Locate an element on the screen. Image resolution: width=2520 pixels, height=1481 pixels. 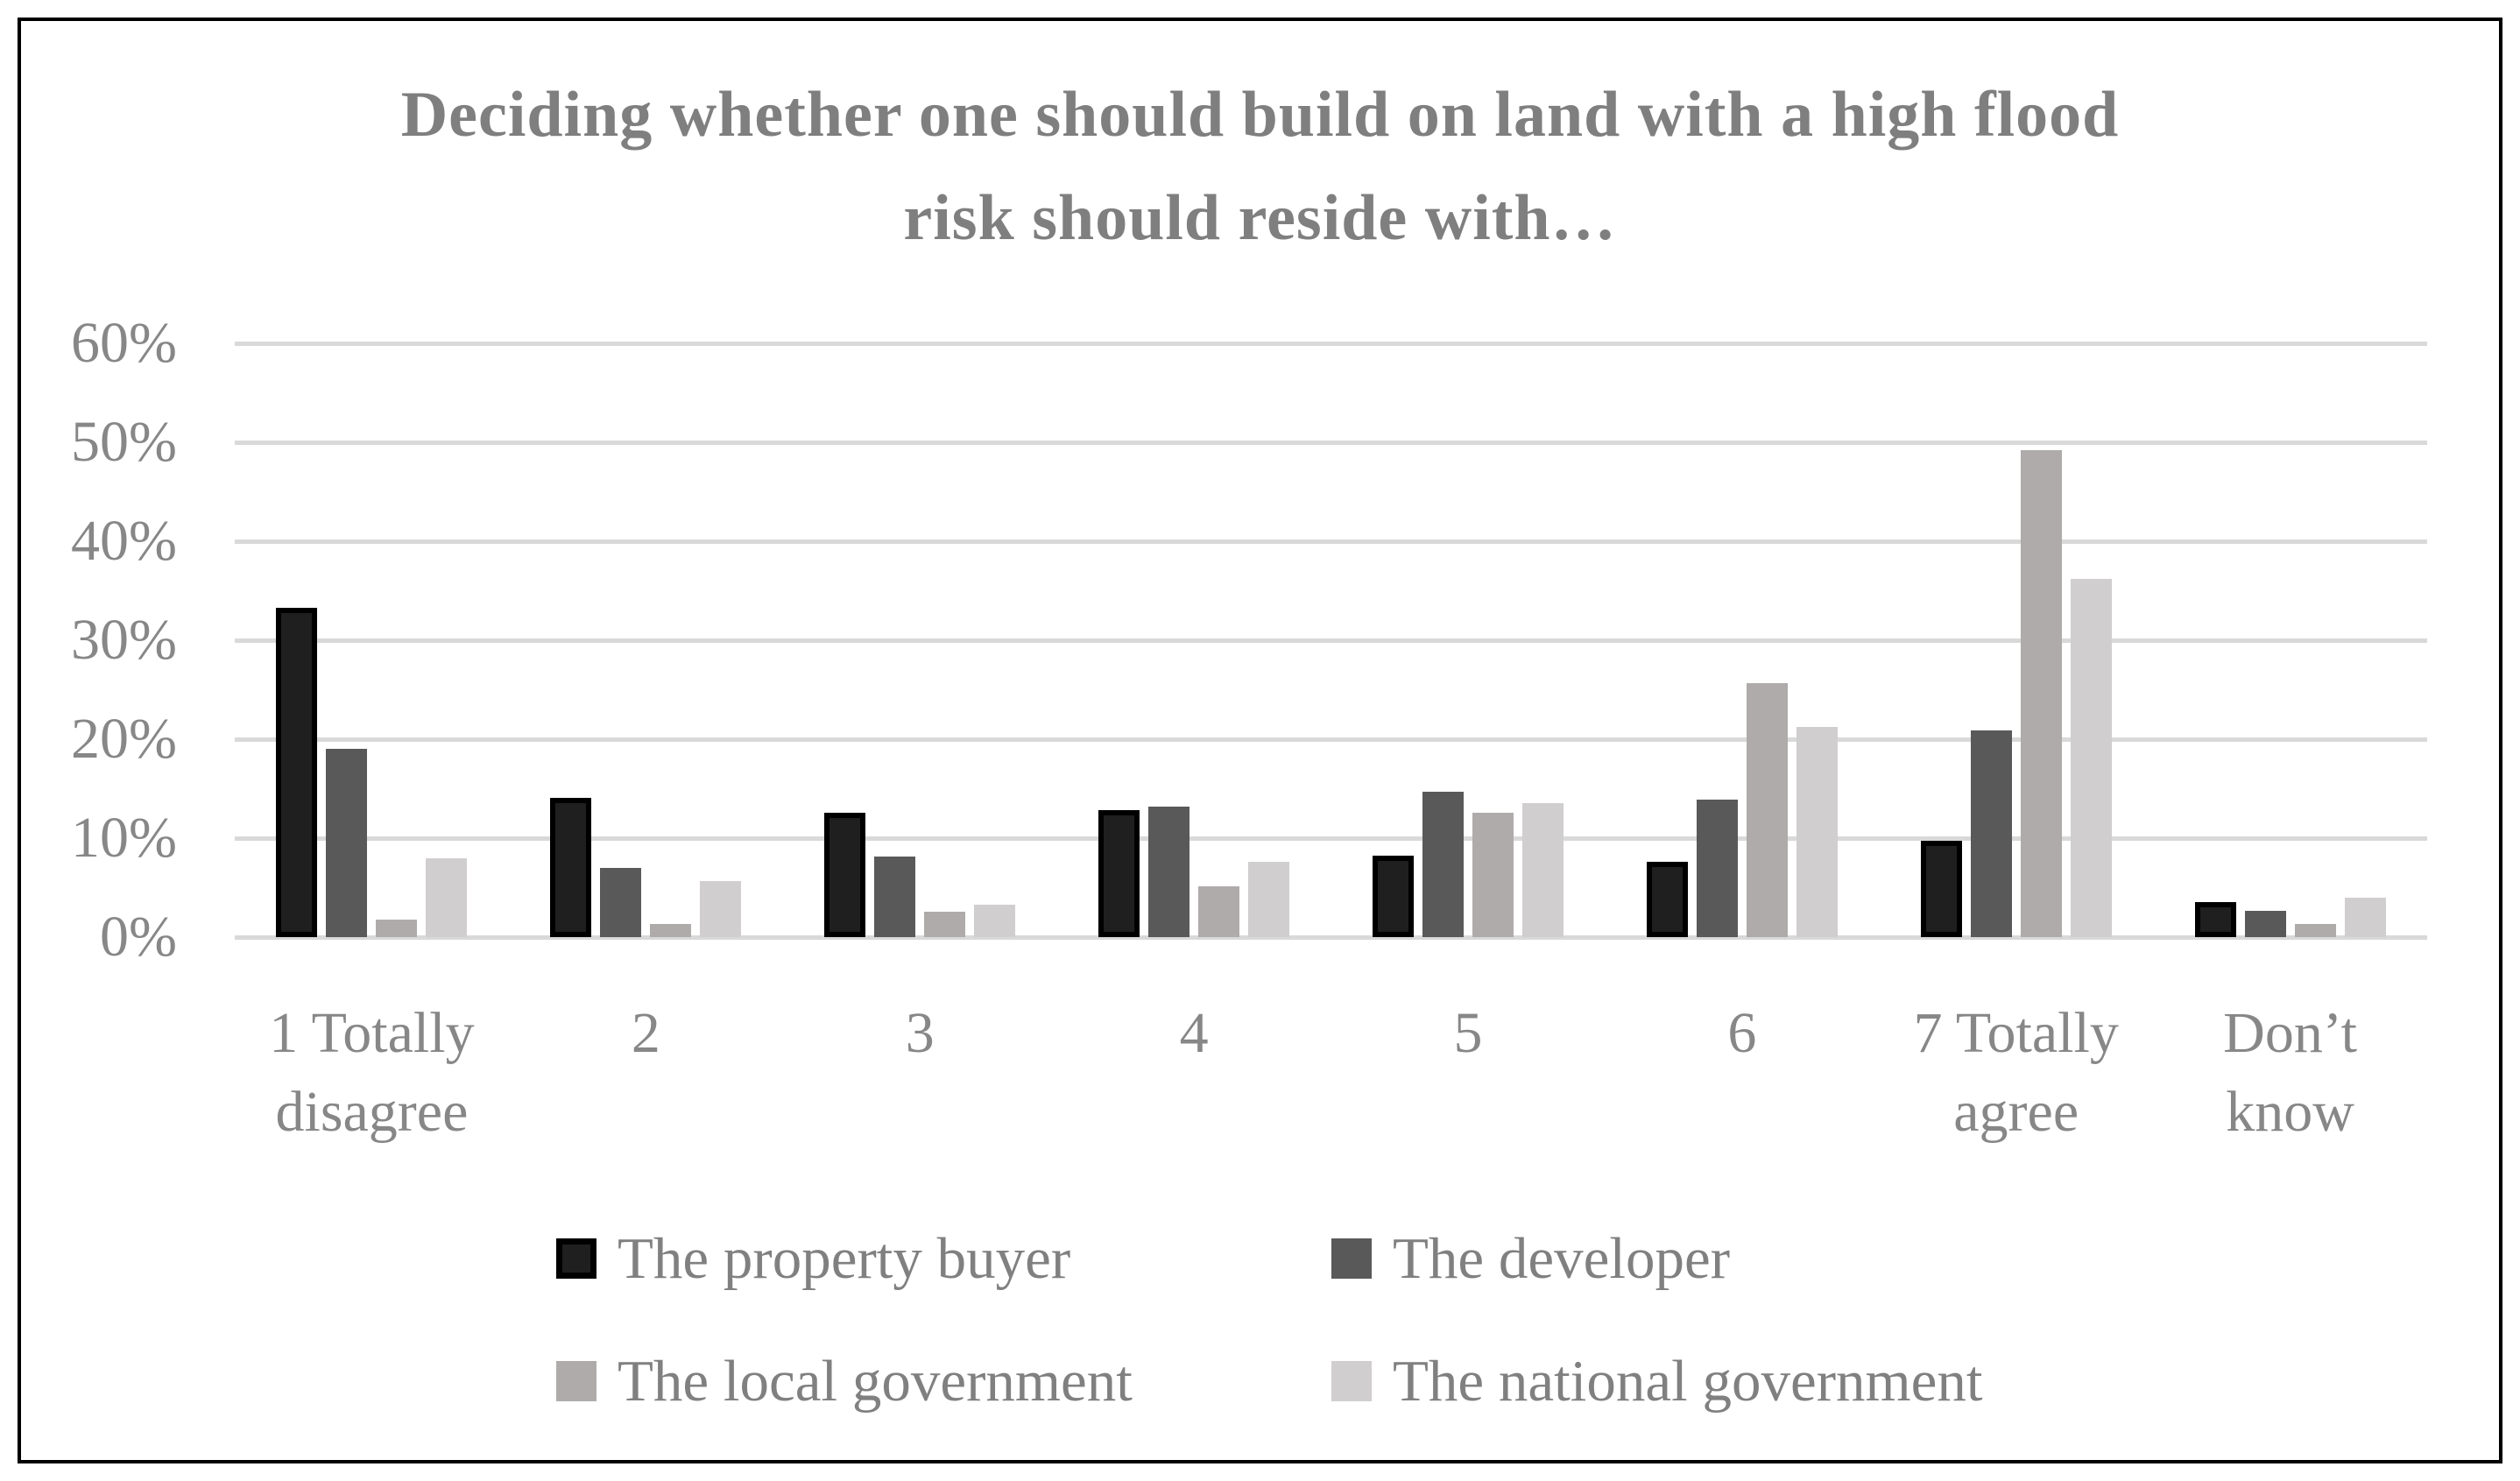
legend-label: The national government is located at coordinates (1688, 1382).